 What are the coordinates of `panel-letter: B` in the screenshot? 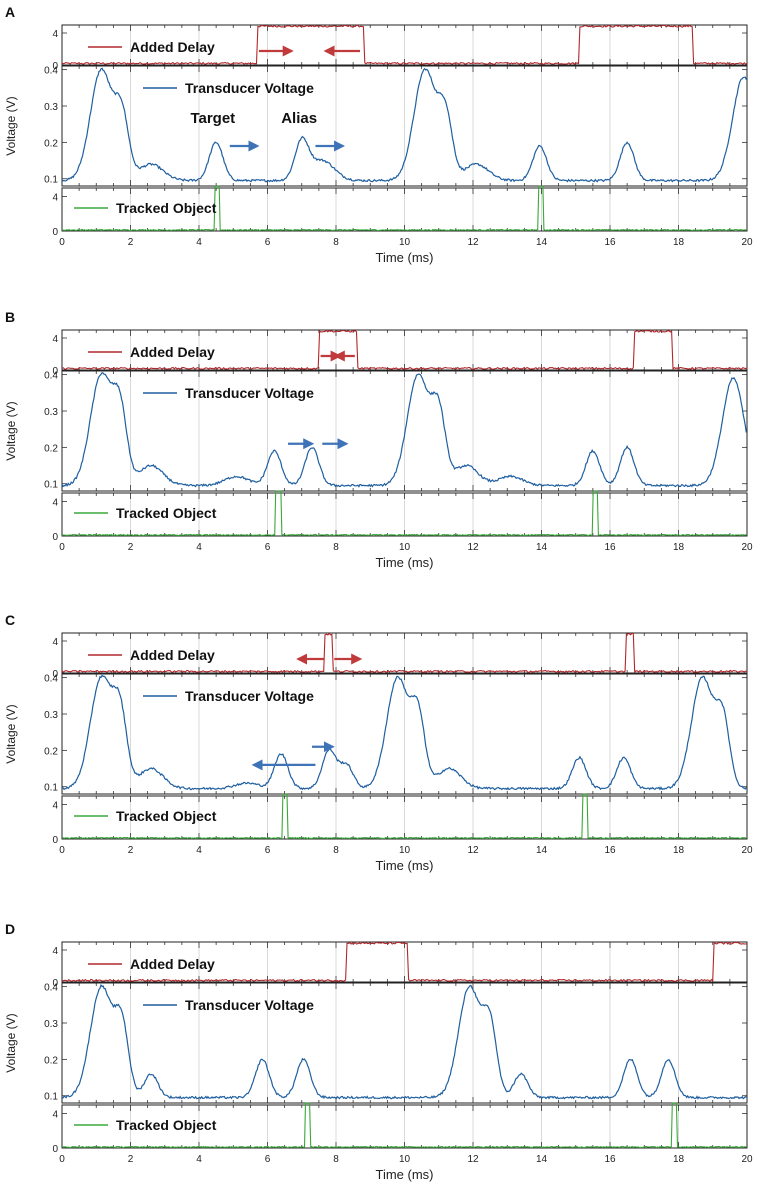 It's located at (10, 317).